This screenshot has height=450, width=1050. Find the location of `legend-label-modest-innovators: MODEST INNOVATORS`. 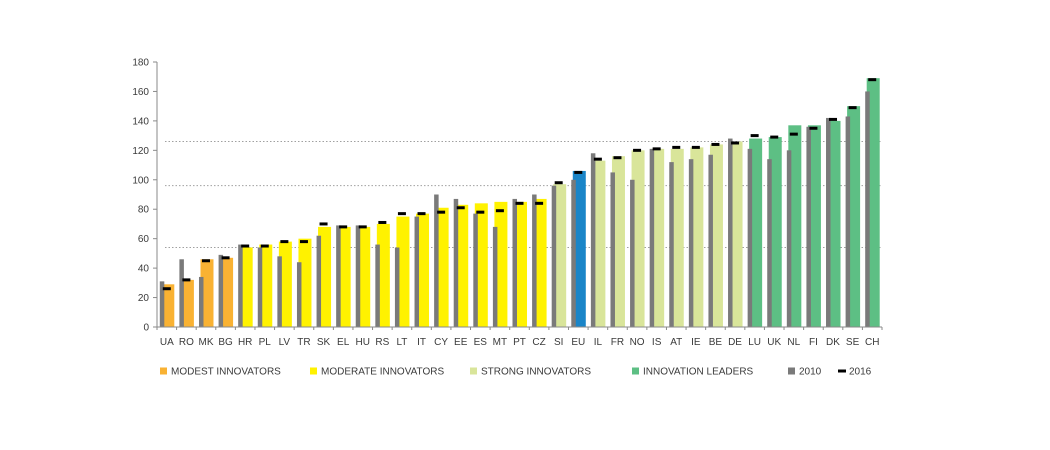

legend-label-modest-innovators: MODEST INNOVATORS is located at coordinates (226, 372).